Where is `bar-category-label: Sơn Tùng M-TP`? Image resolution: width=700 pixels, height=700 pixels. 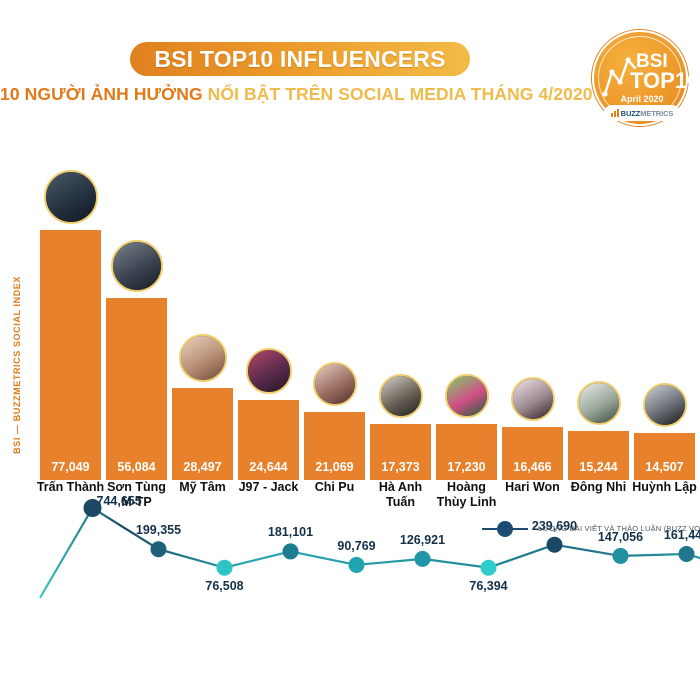 bar-category-label: Sơn Tùng M-TP is located at coordinates (136, 495).